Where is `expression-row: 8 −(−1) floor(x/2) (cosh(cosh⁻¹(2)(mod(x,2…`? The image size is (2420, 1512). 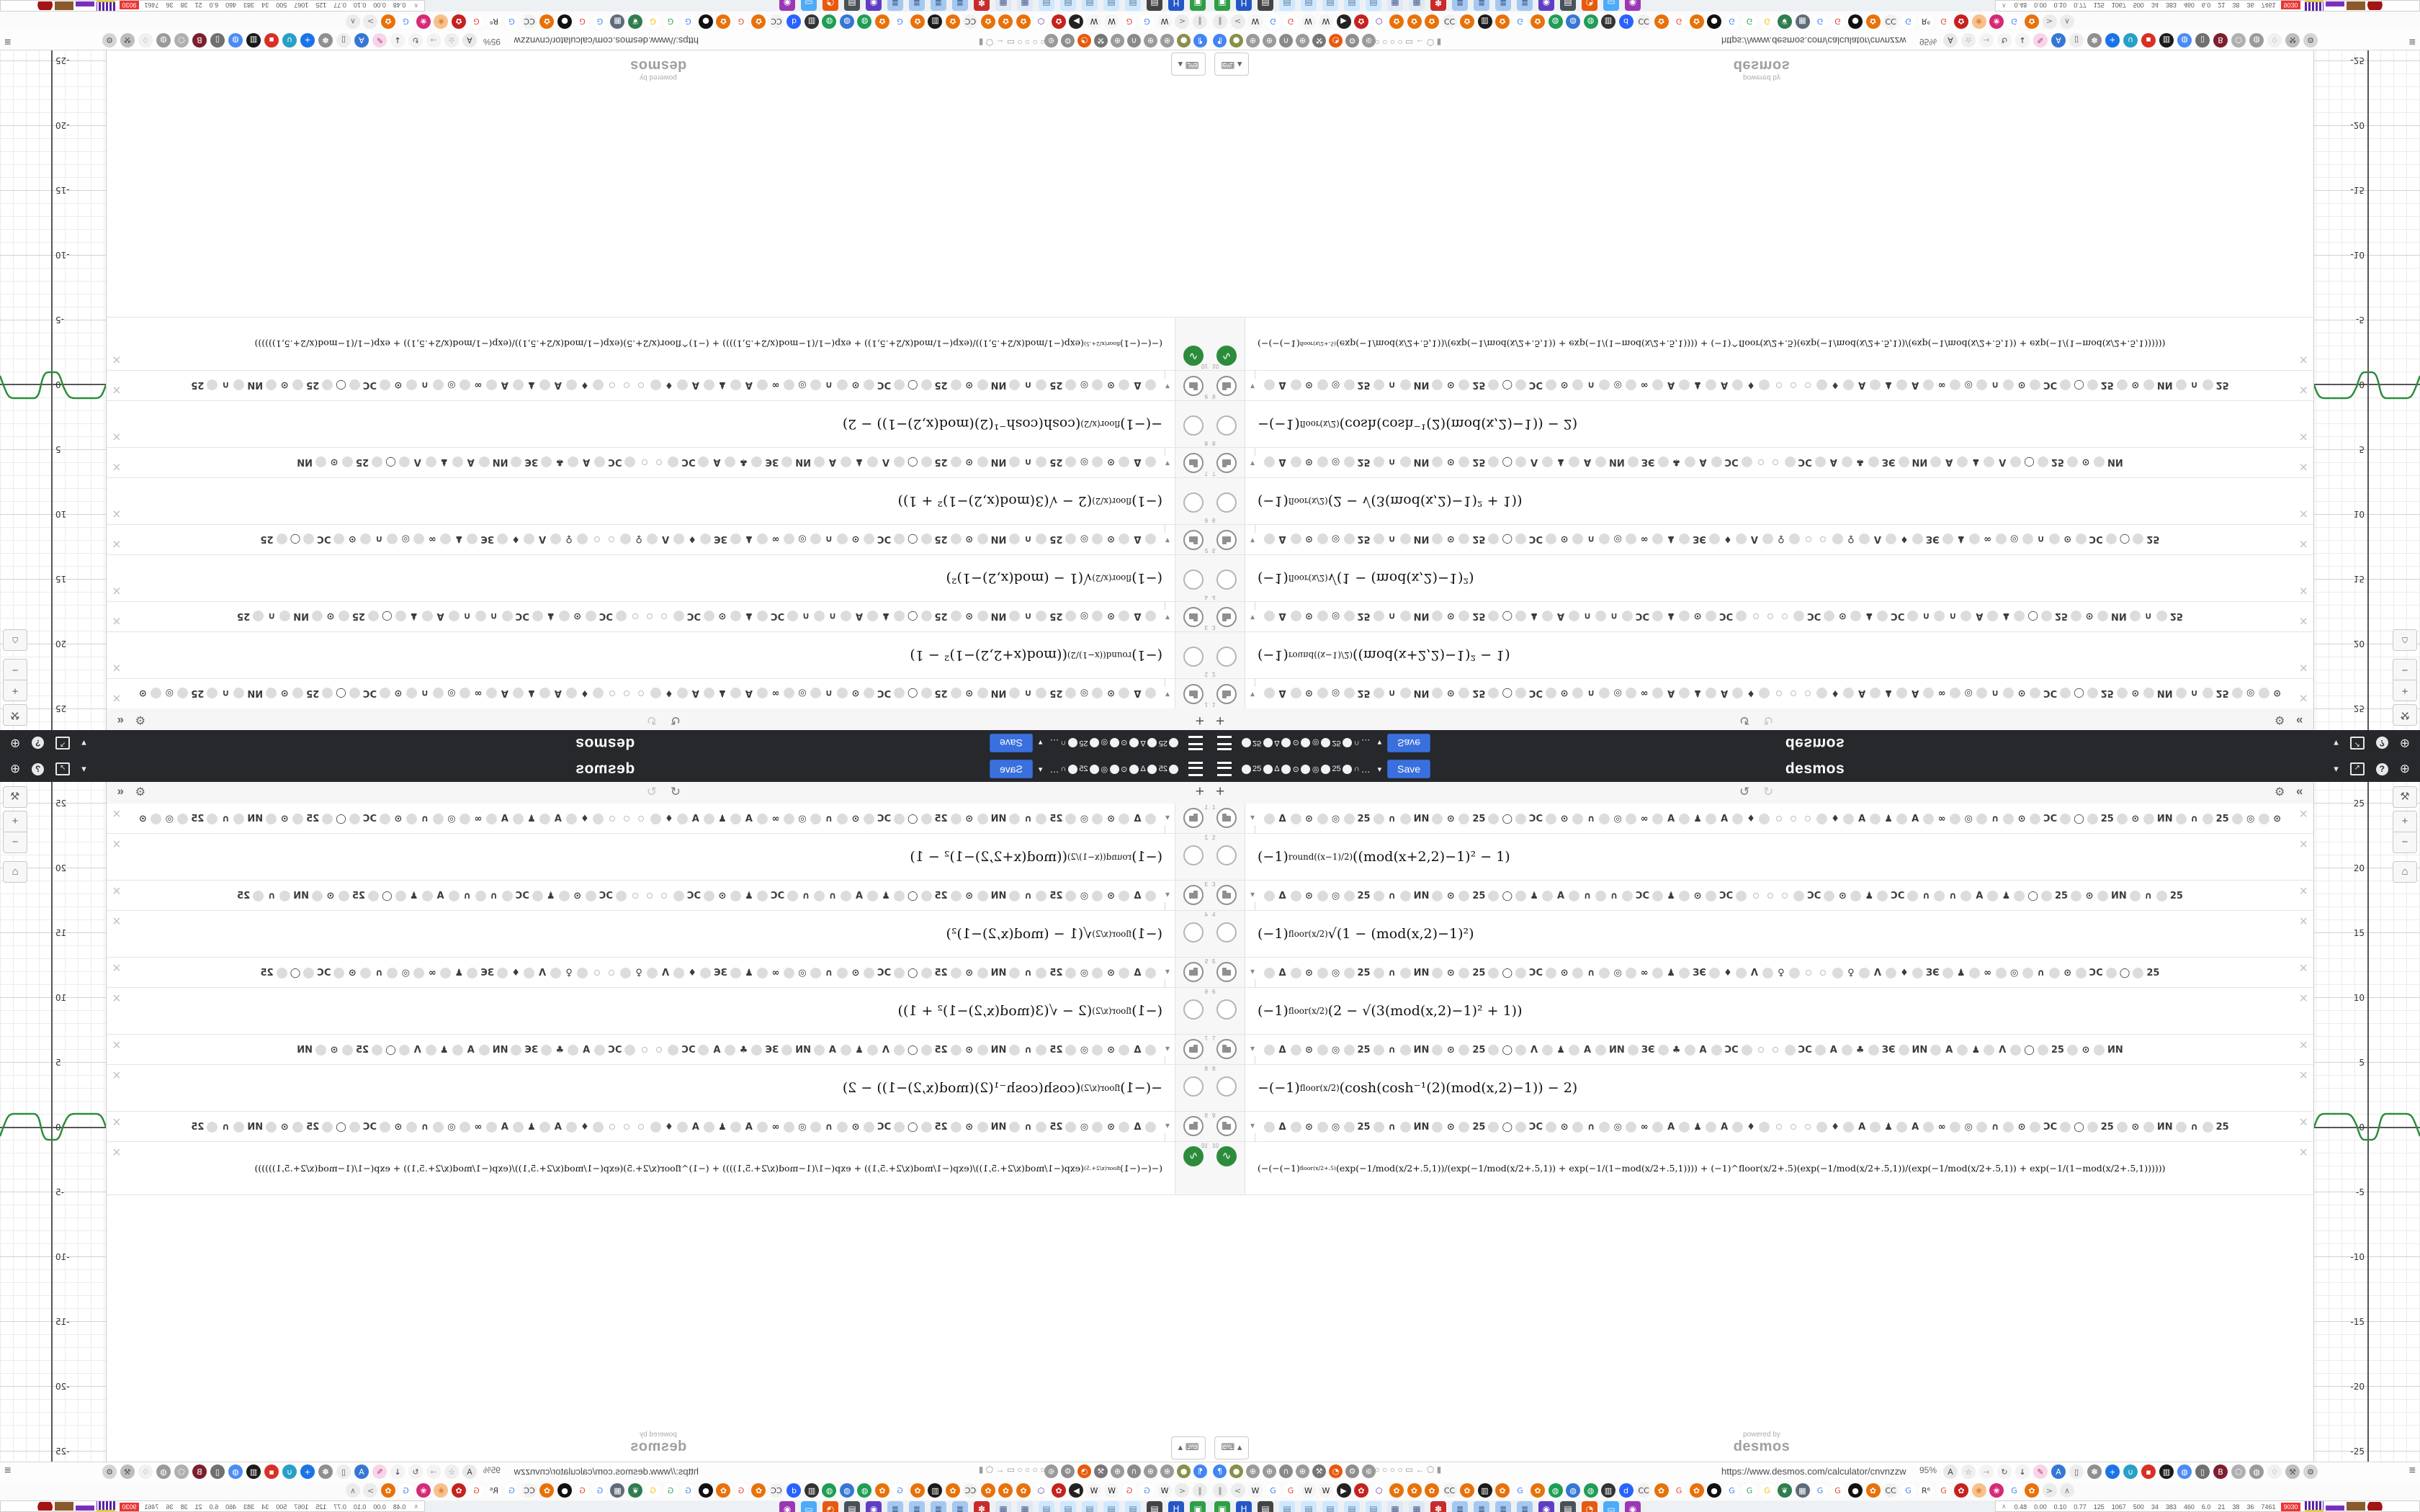
expression-row: 8 −(−1) floor(x/2) (cosh(cosh⁻¹(2)(mod(x,2… is located at coordinates (1761, 423).